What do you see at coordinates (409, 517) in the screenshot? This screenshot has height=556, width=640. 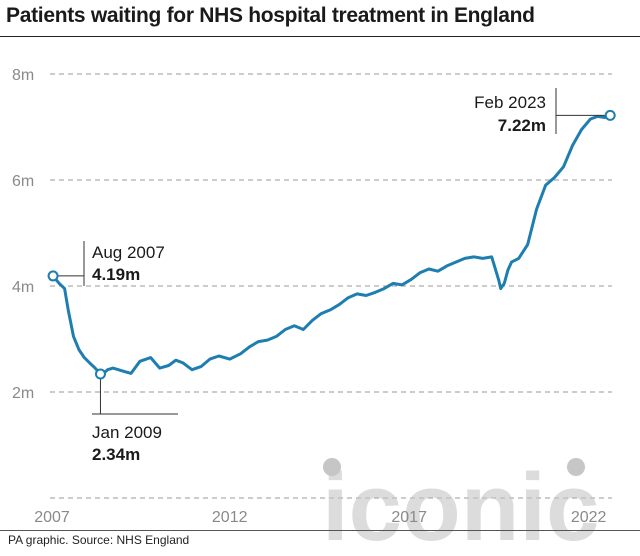 I see `x-tick-label: 2017` at bounding box center [409, 517].